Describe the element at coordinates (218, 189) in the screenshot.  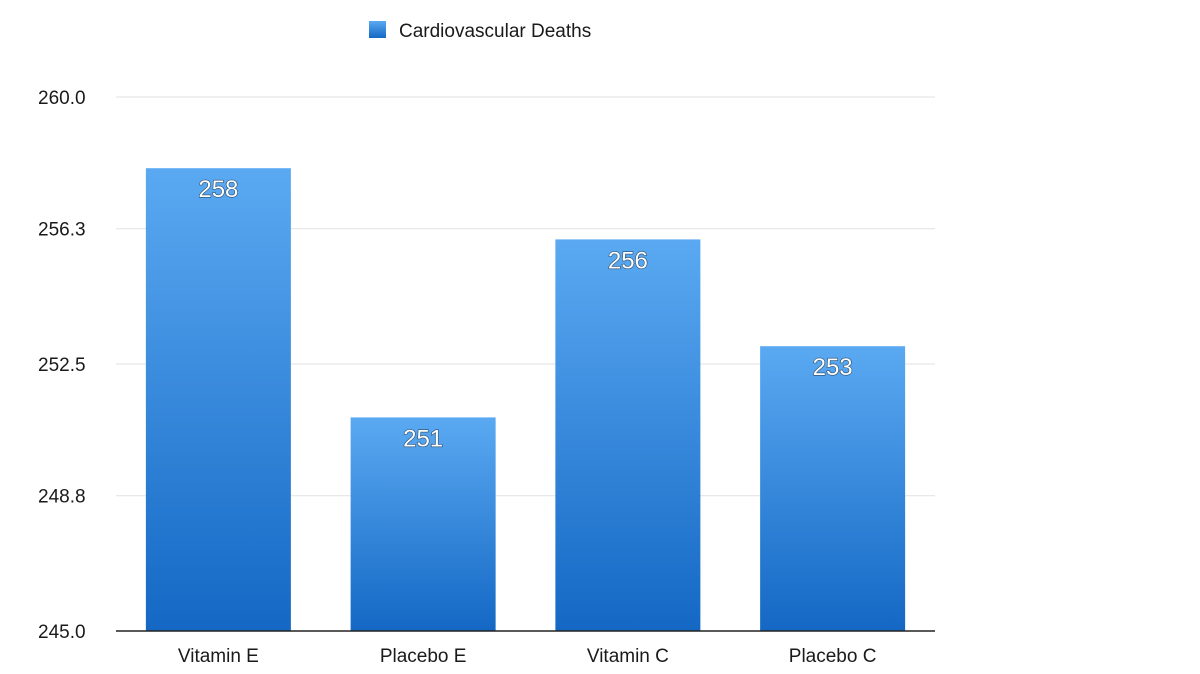
I see `data-label-vitamin-e: 258` at that location.